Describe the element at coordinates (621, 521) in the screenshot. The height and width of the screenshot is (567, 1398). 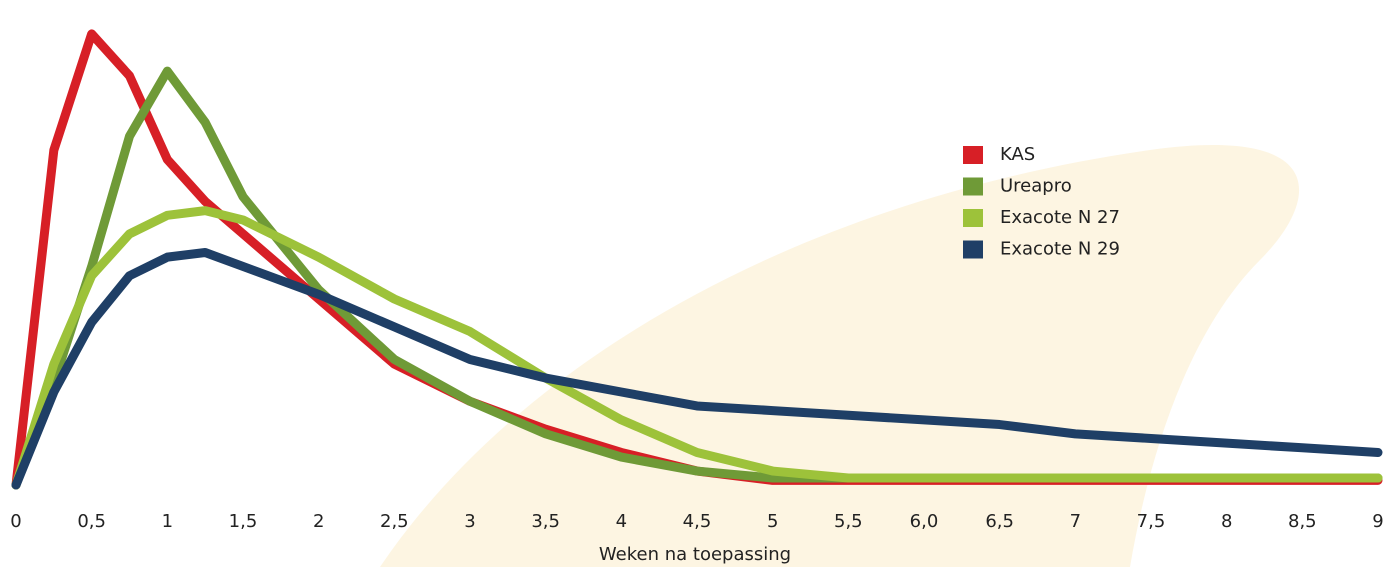
I see `x-tick-label: 4` at that location.